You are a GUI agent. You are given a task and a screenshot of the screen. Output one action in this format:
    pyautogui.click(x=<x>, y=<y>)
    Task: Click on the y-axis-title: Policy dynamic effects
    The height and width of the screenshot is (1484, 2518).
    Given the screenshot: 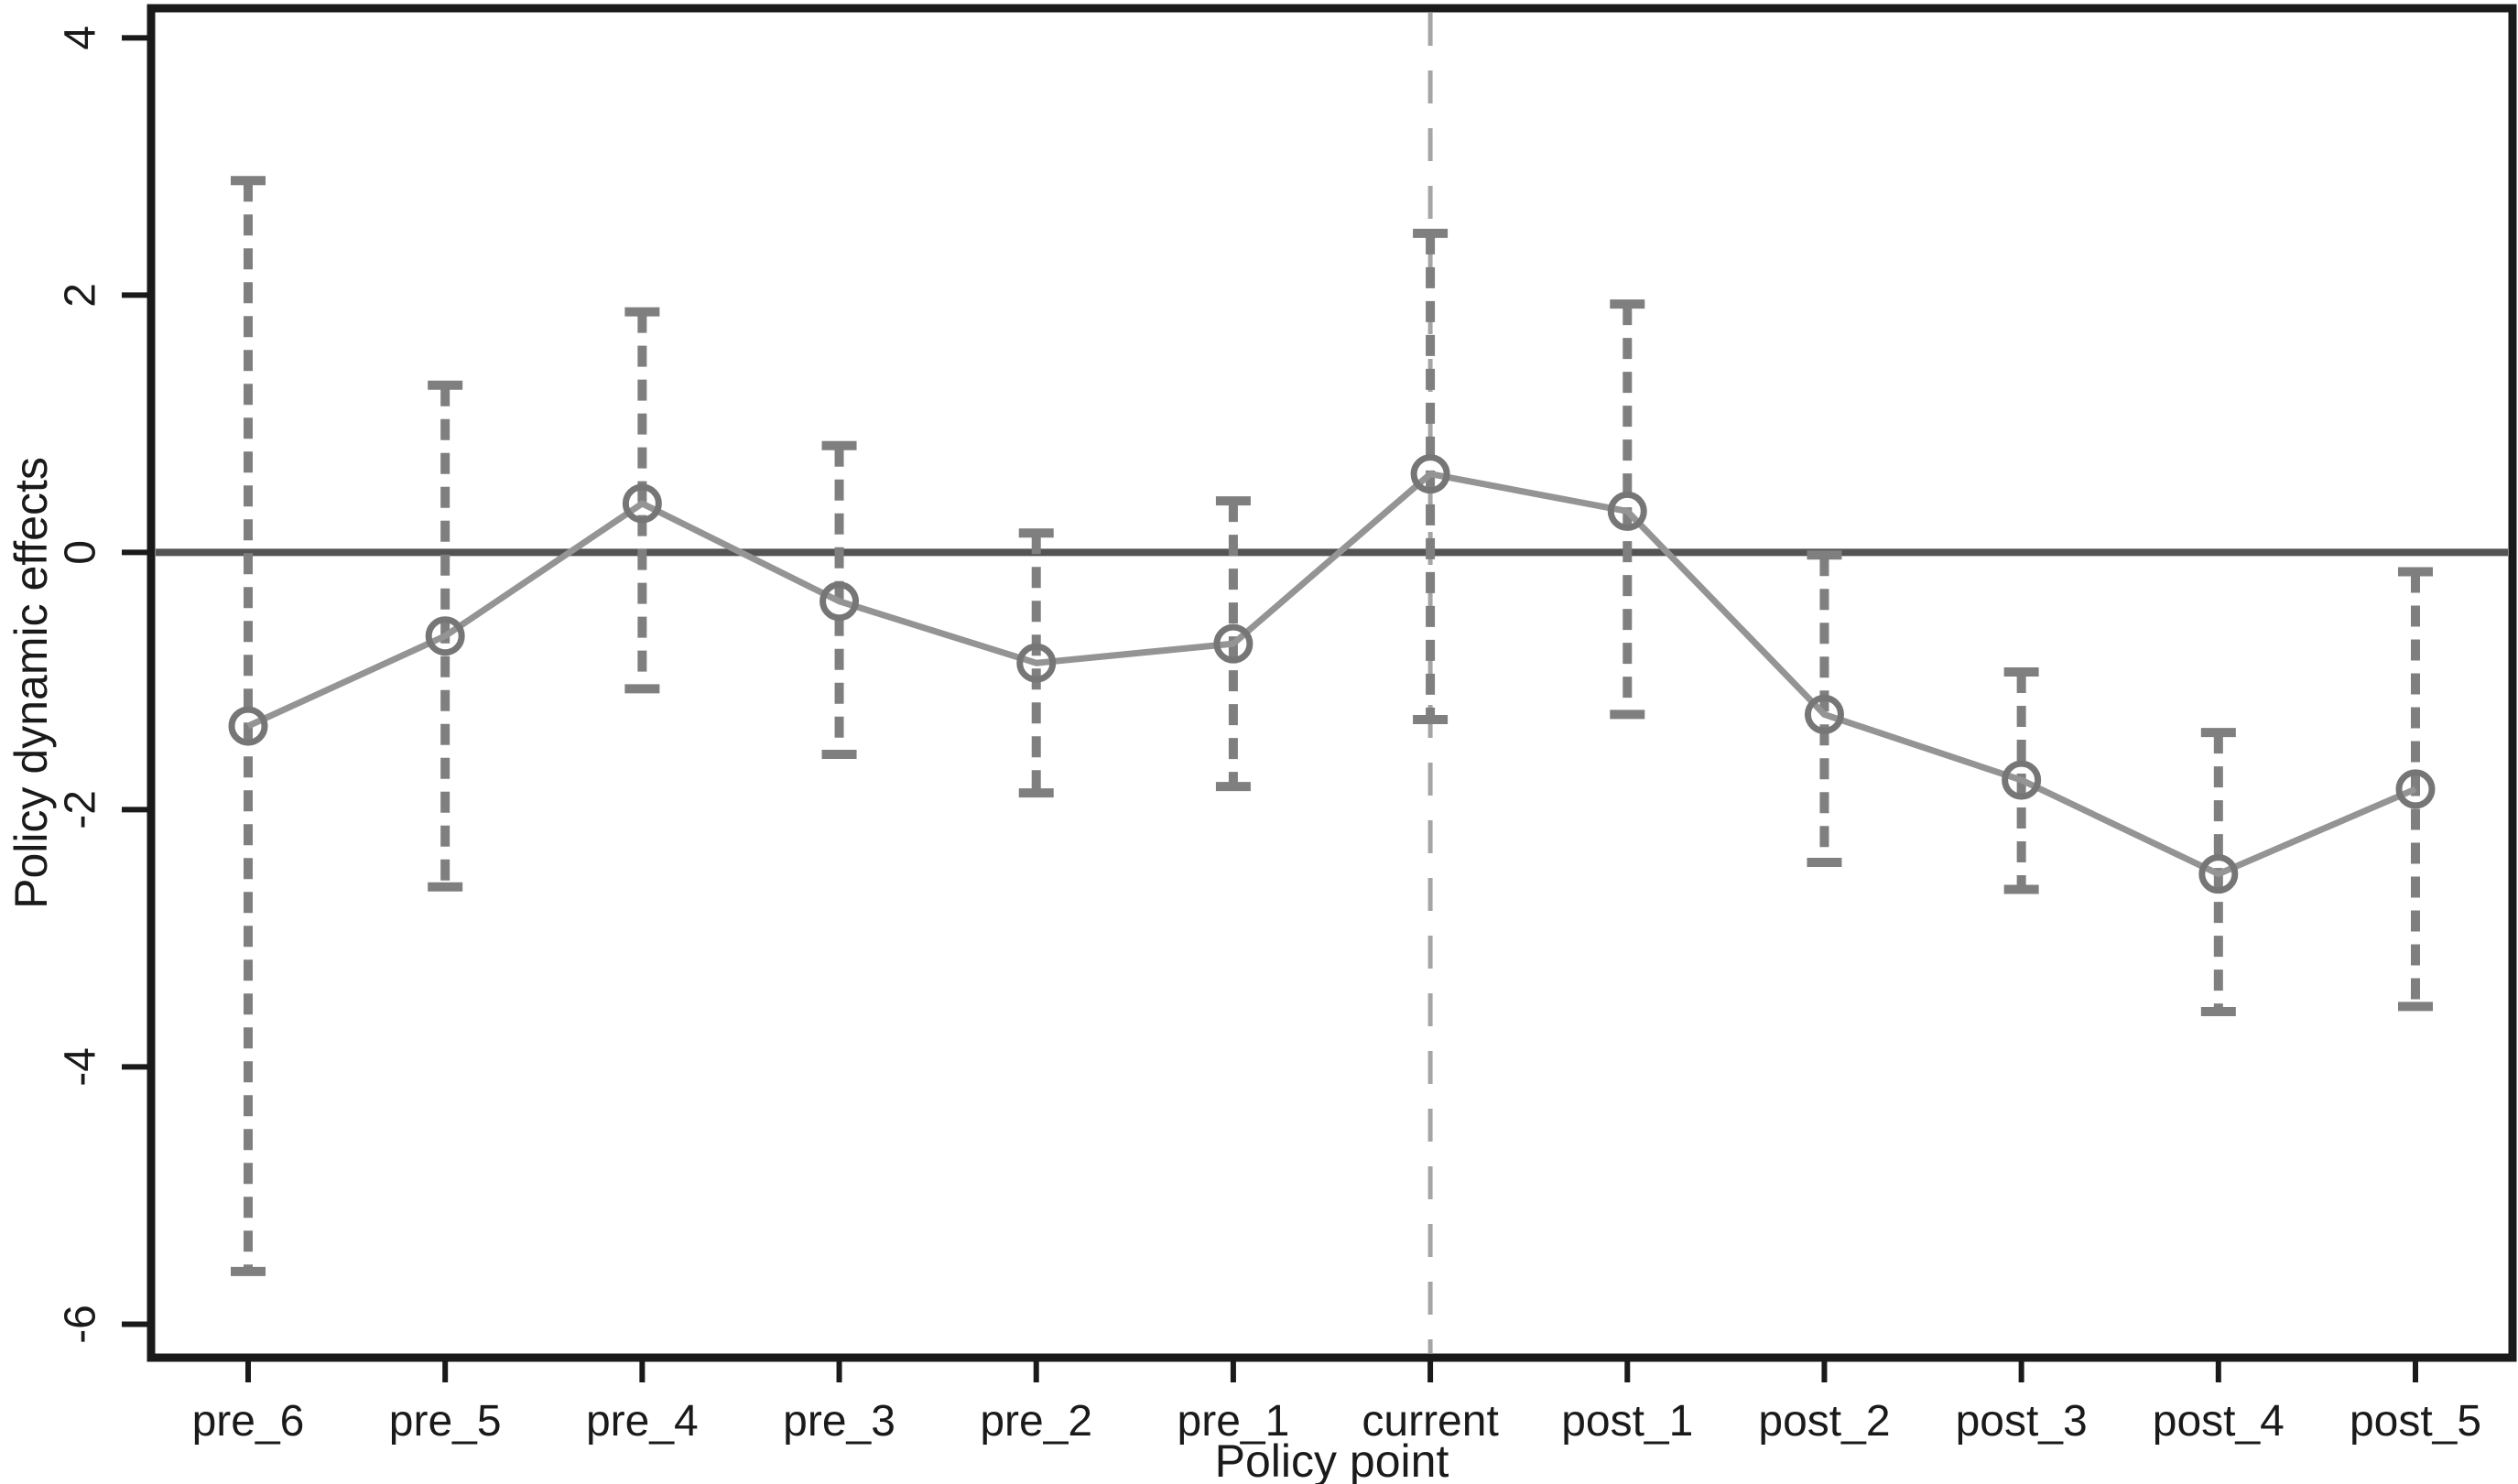 What is the action you would take?
    pyautogui.click(x=31, y=683)
    